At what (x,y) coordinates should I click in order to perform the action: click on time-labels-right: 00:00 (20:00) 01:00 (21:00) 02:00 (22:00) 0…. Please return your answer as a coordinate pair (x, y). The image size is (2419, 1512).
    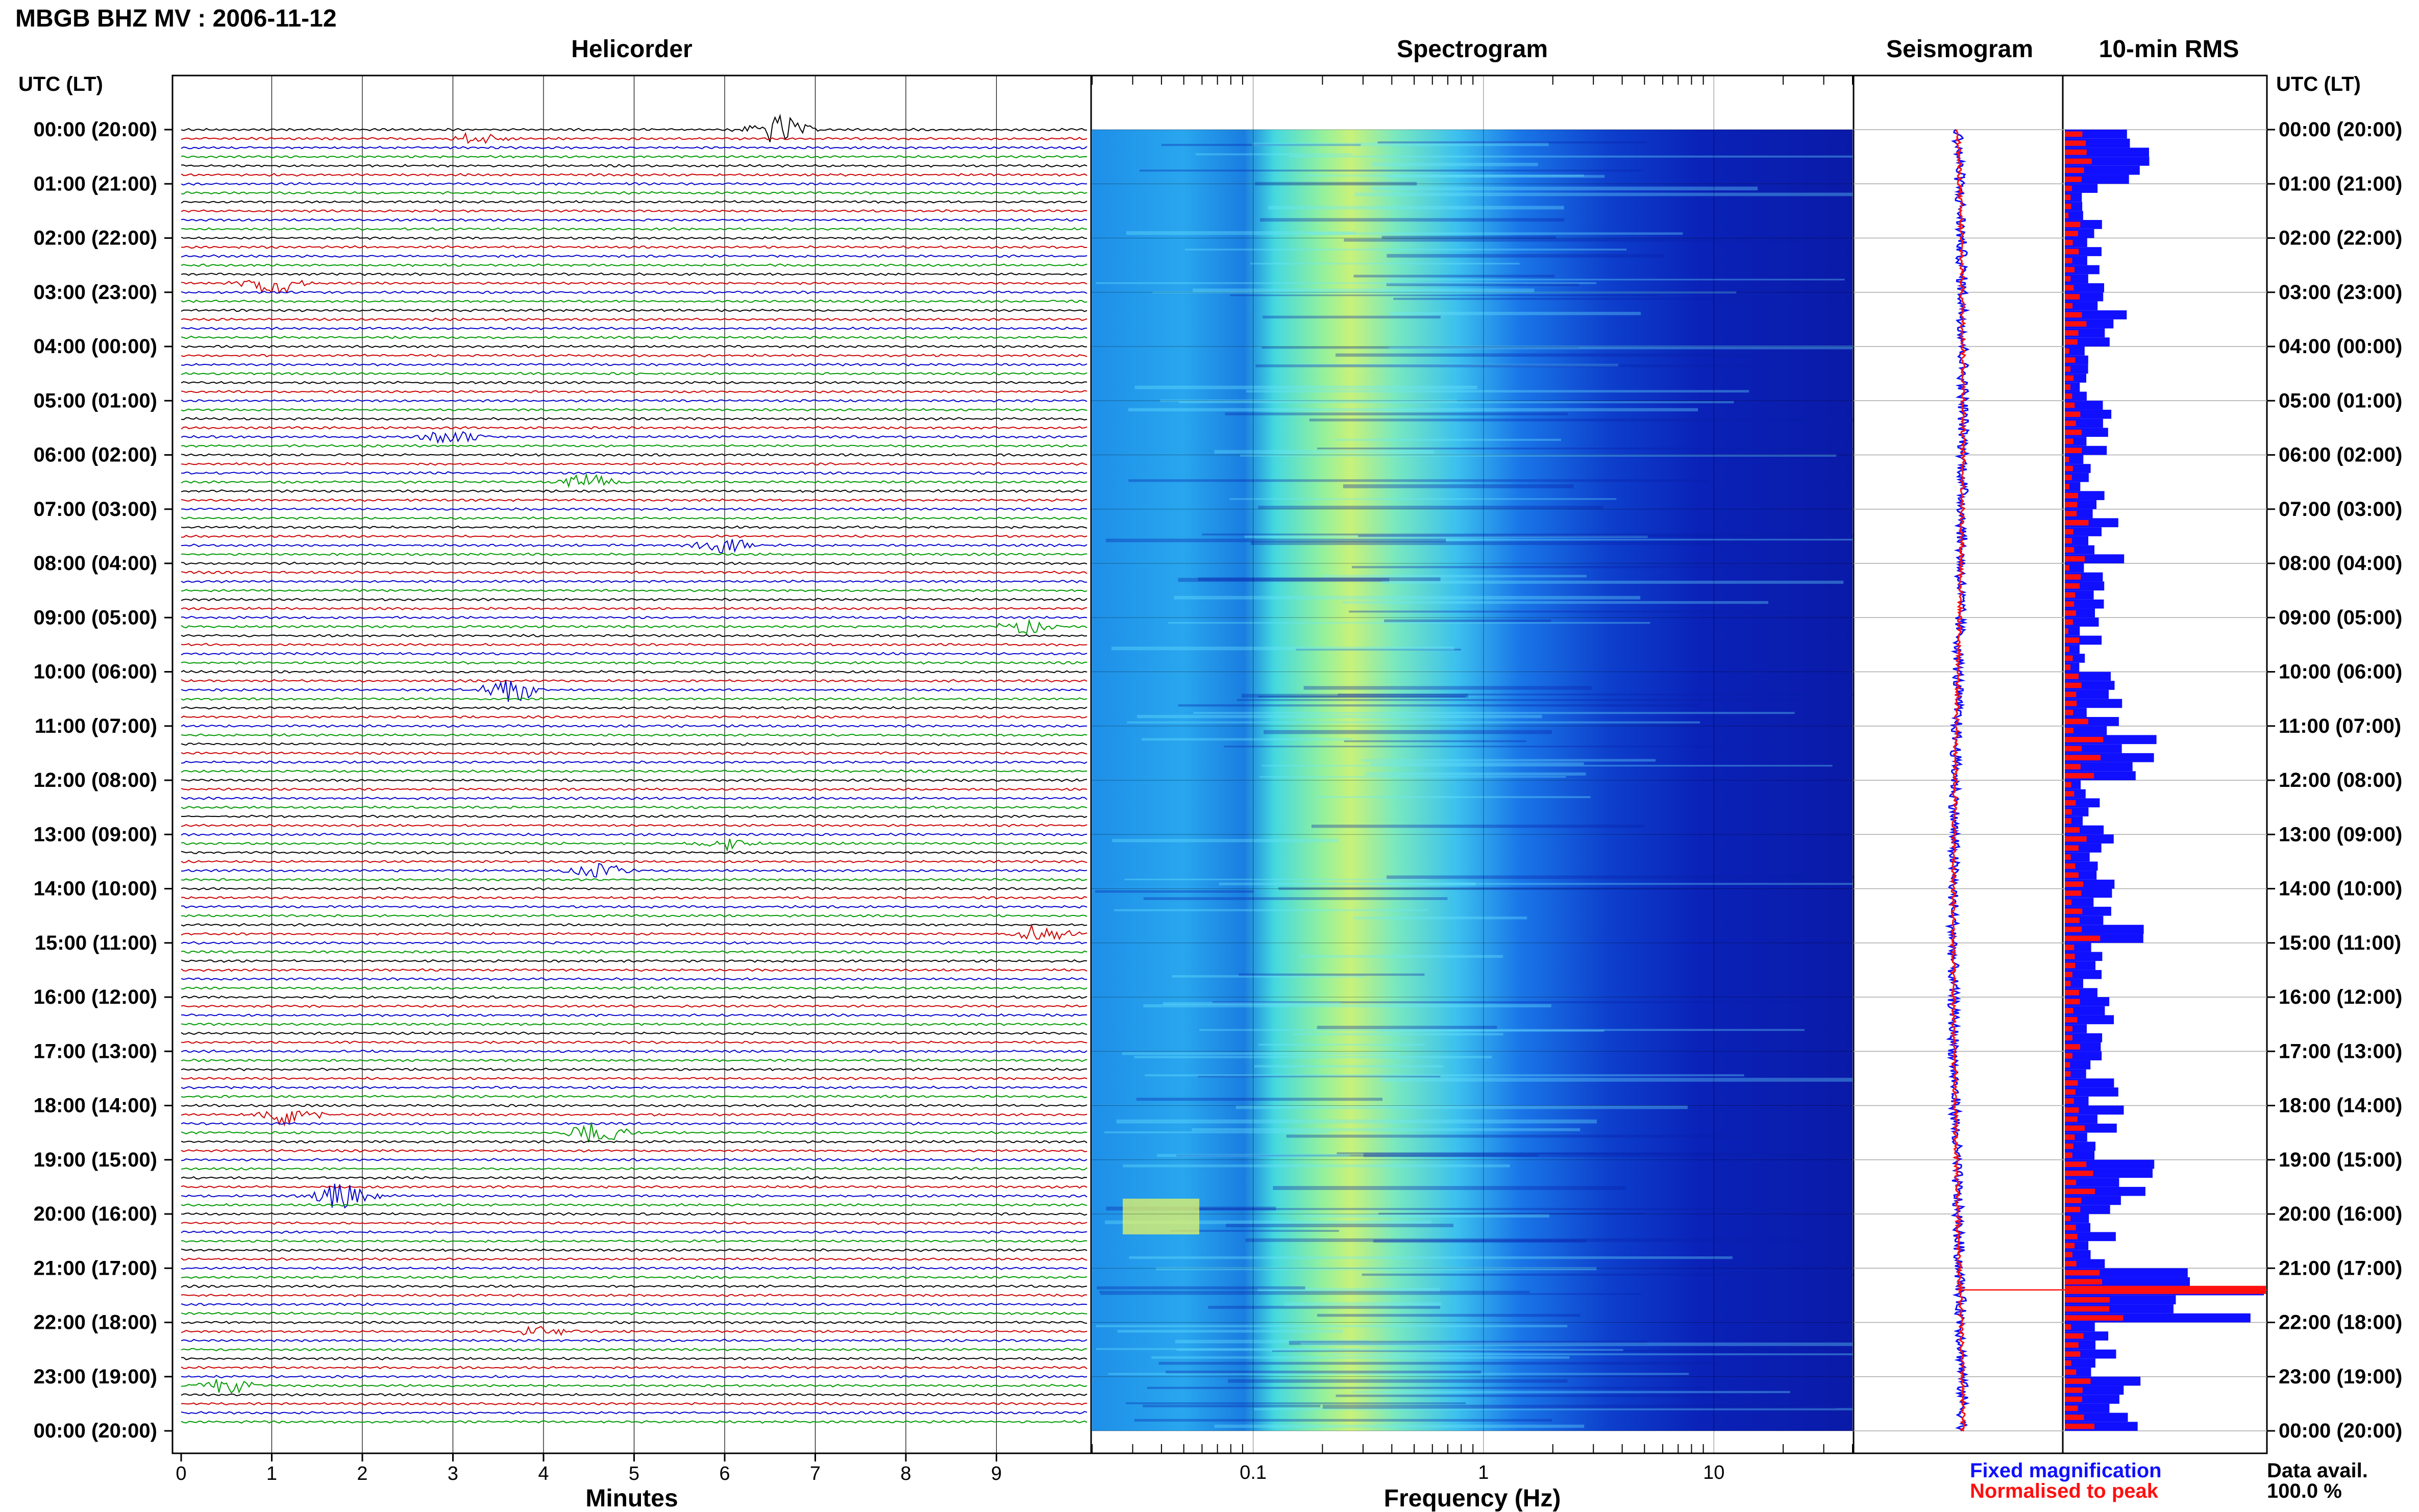
    Looking at the image, I should click on (2340, 780).